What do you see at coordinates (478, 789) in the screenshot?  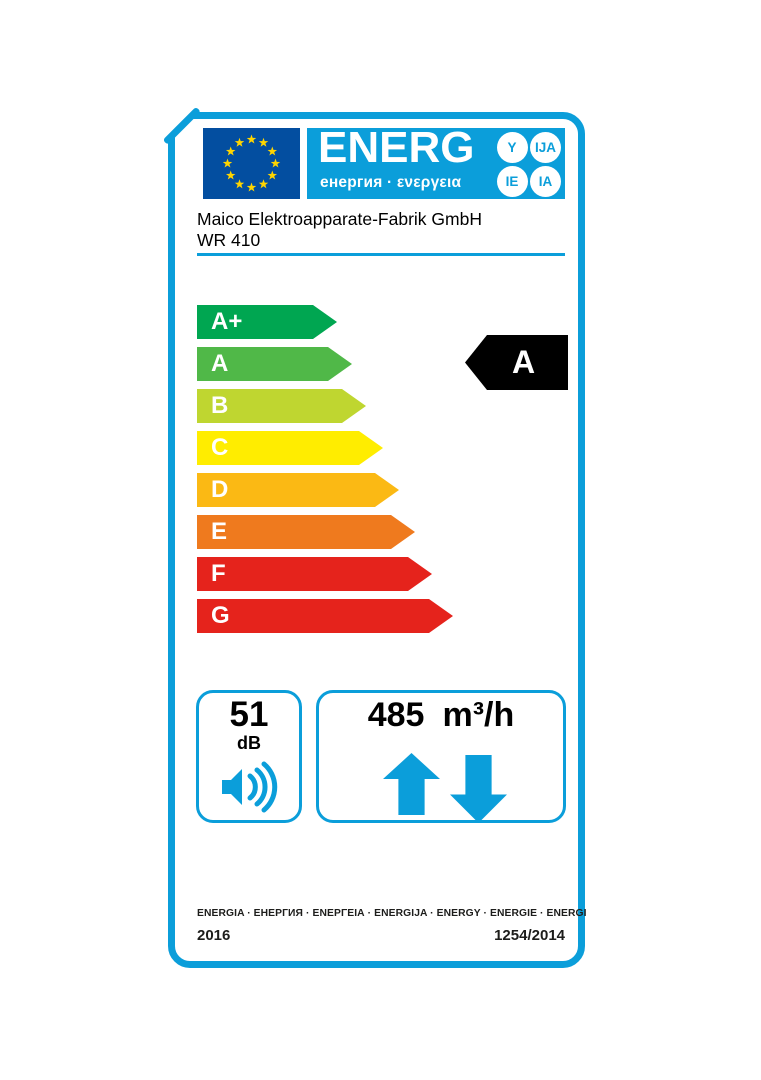 I see `down-arrow-icon` at bounding box center [478, 789].